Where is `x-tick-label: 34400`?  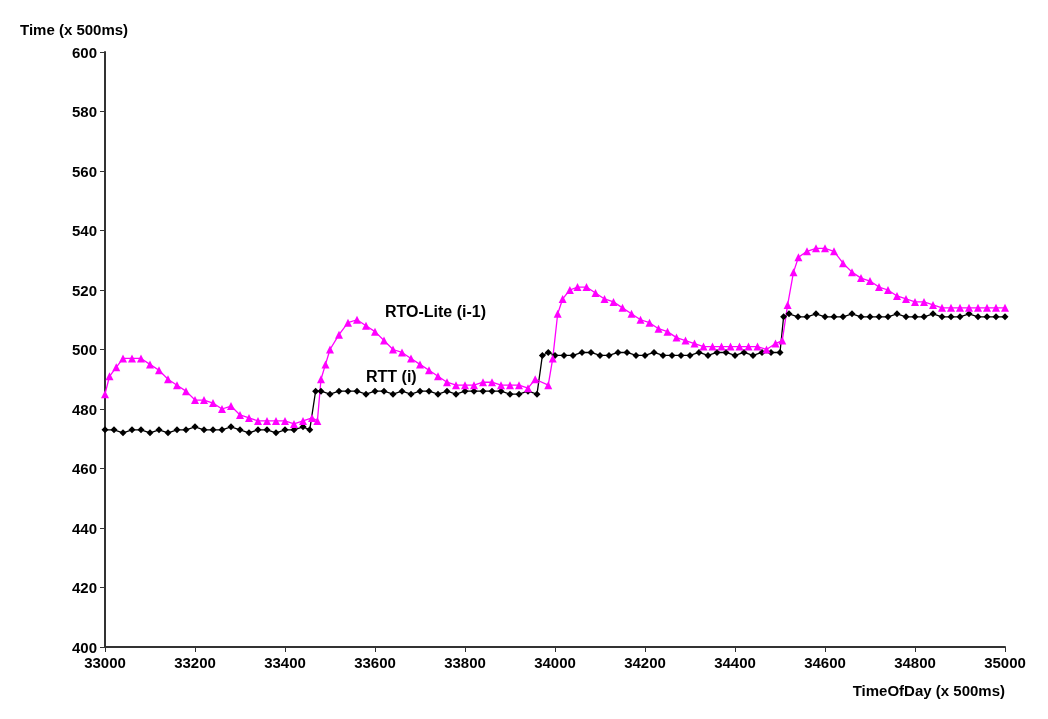
x-tick-label: 34400 is located at coordinates (735, 662).